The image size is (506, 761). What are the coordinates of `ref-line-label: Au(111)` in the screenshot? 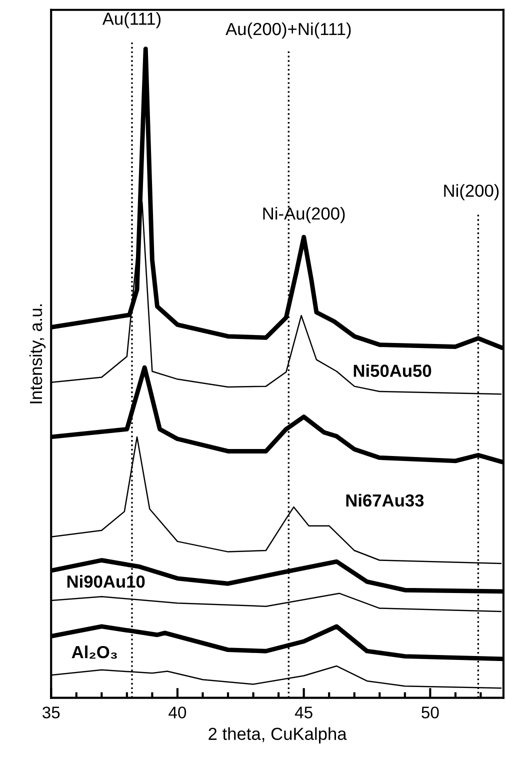 It's located at (131, 20).